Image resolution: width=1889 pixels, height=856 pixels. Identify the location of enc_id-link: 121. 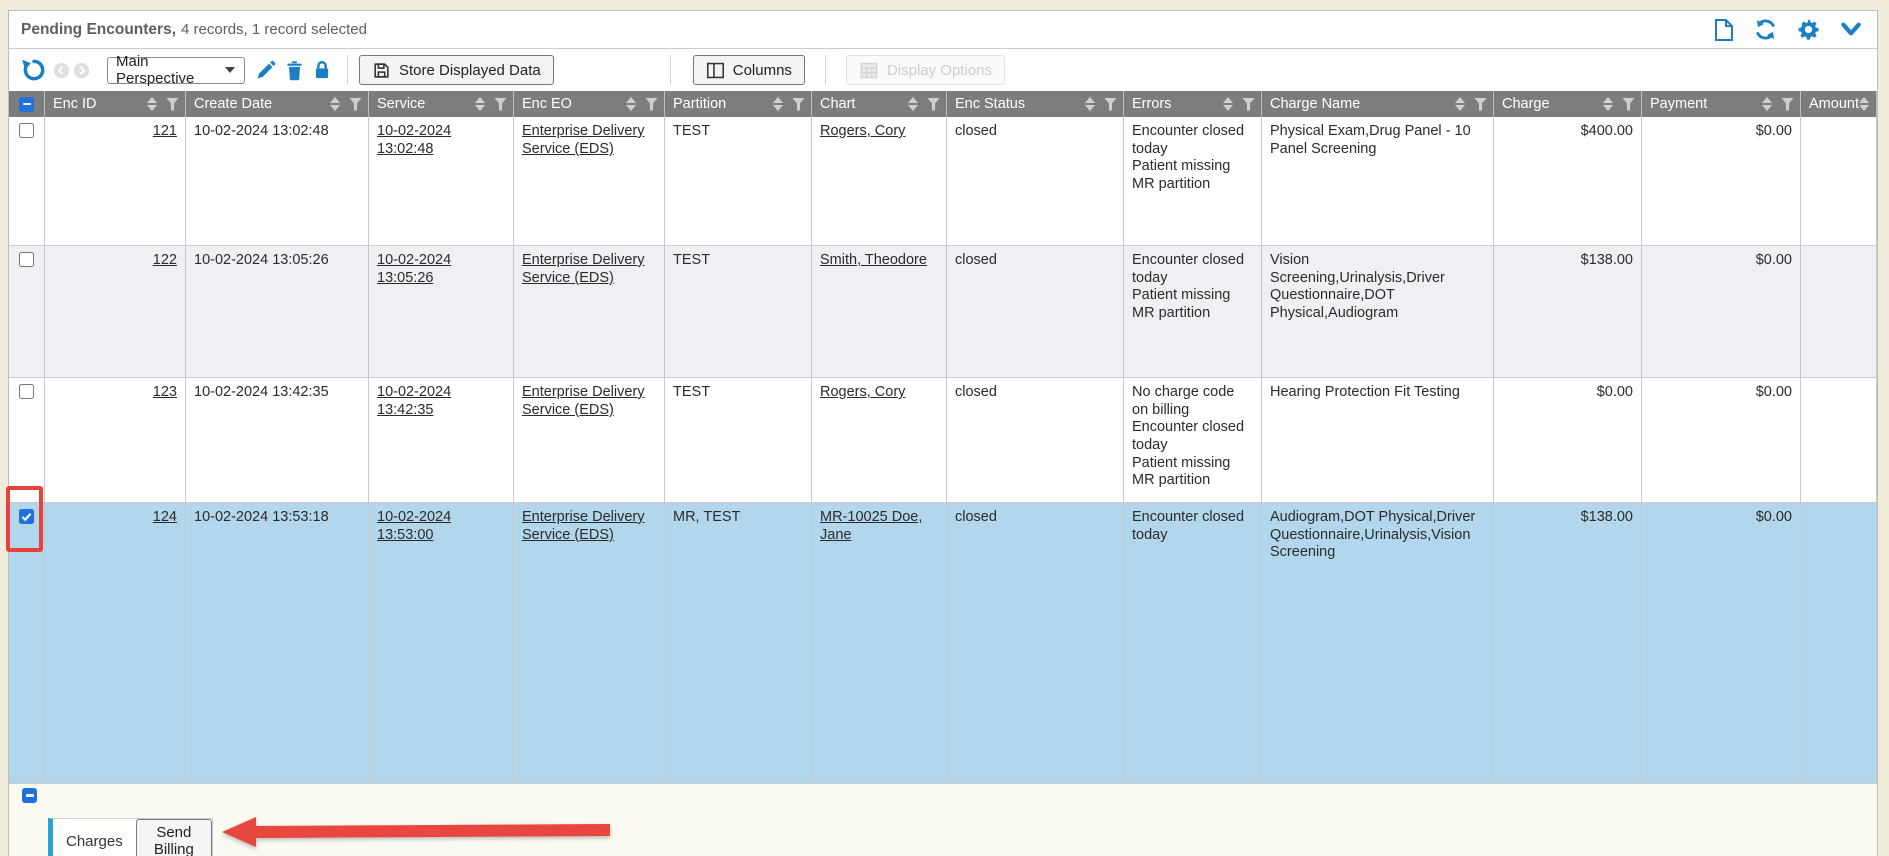
(164, 131).